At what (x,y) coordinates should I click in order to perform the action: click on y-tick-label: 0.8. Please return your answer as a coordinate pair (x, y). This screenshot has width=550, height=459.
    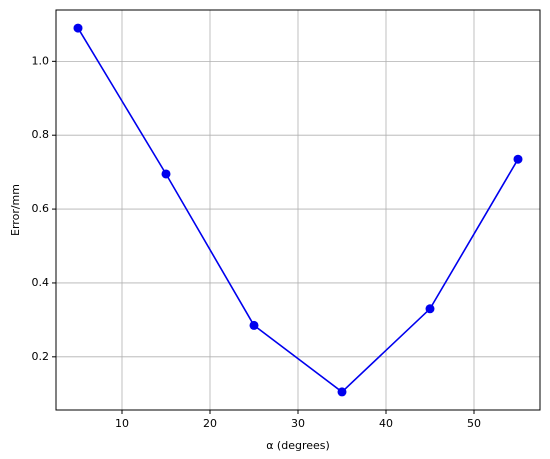
    Looking at the image, I should click on (41, 134).